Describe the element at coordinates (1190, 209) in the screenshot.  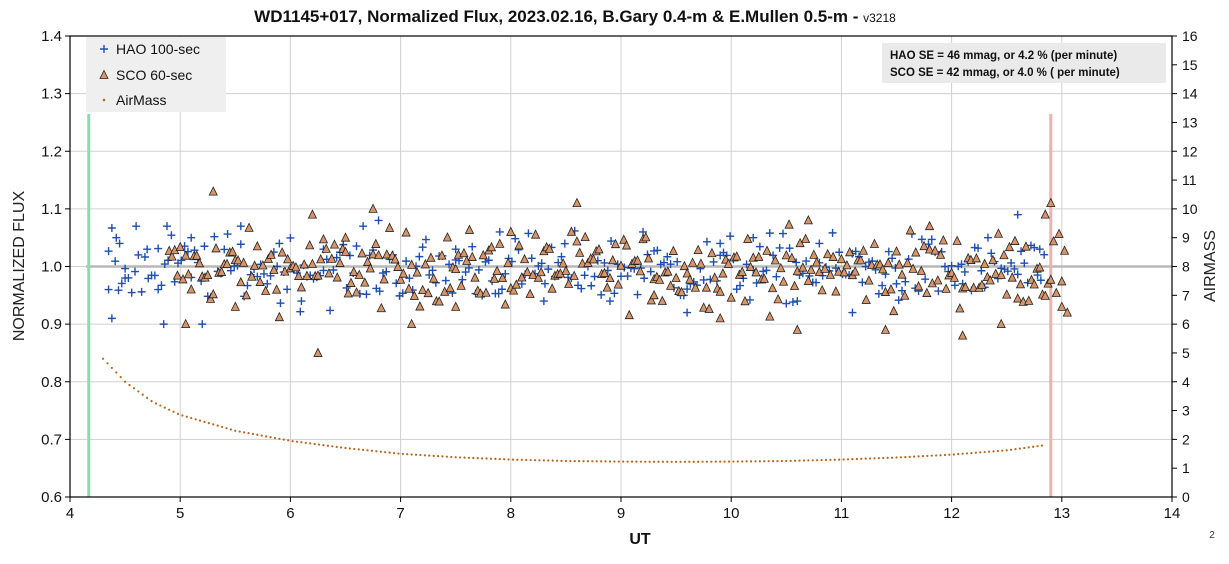
I see `y2-tick-label: 10` at that location.